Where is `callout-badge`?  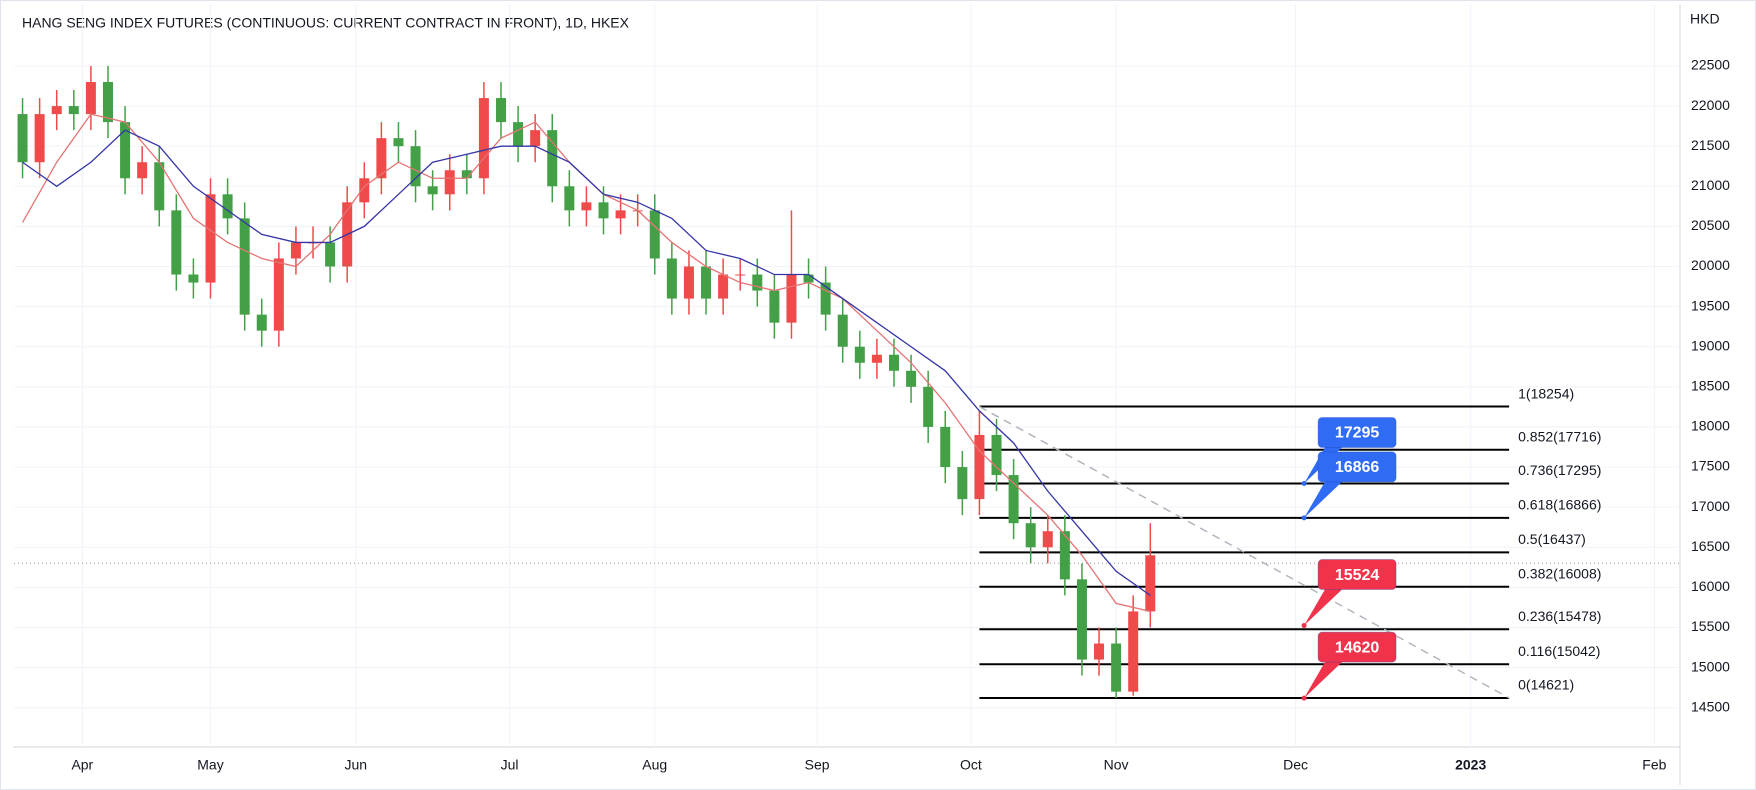 callout-badge is located at coordinates (1357, 647).